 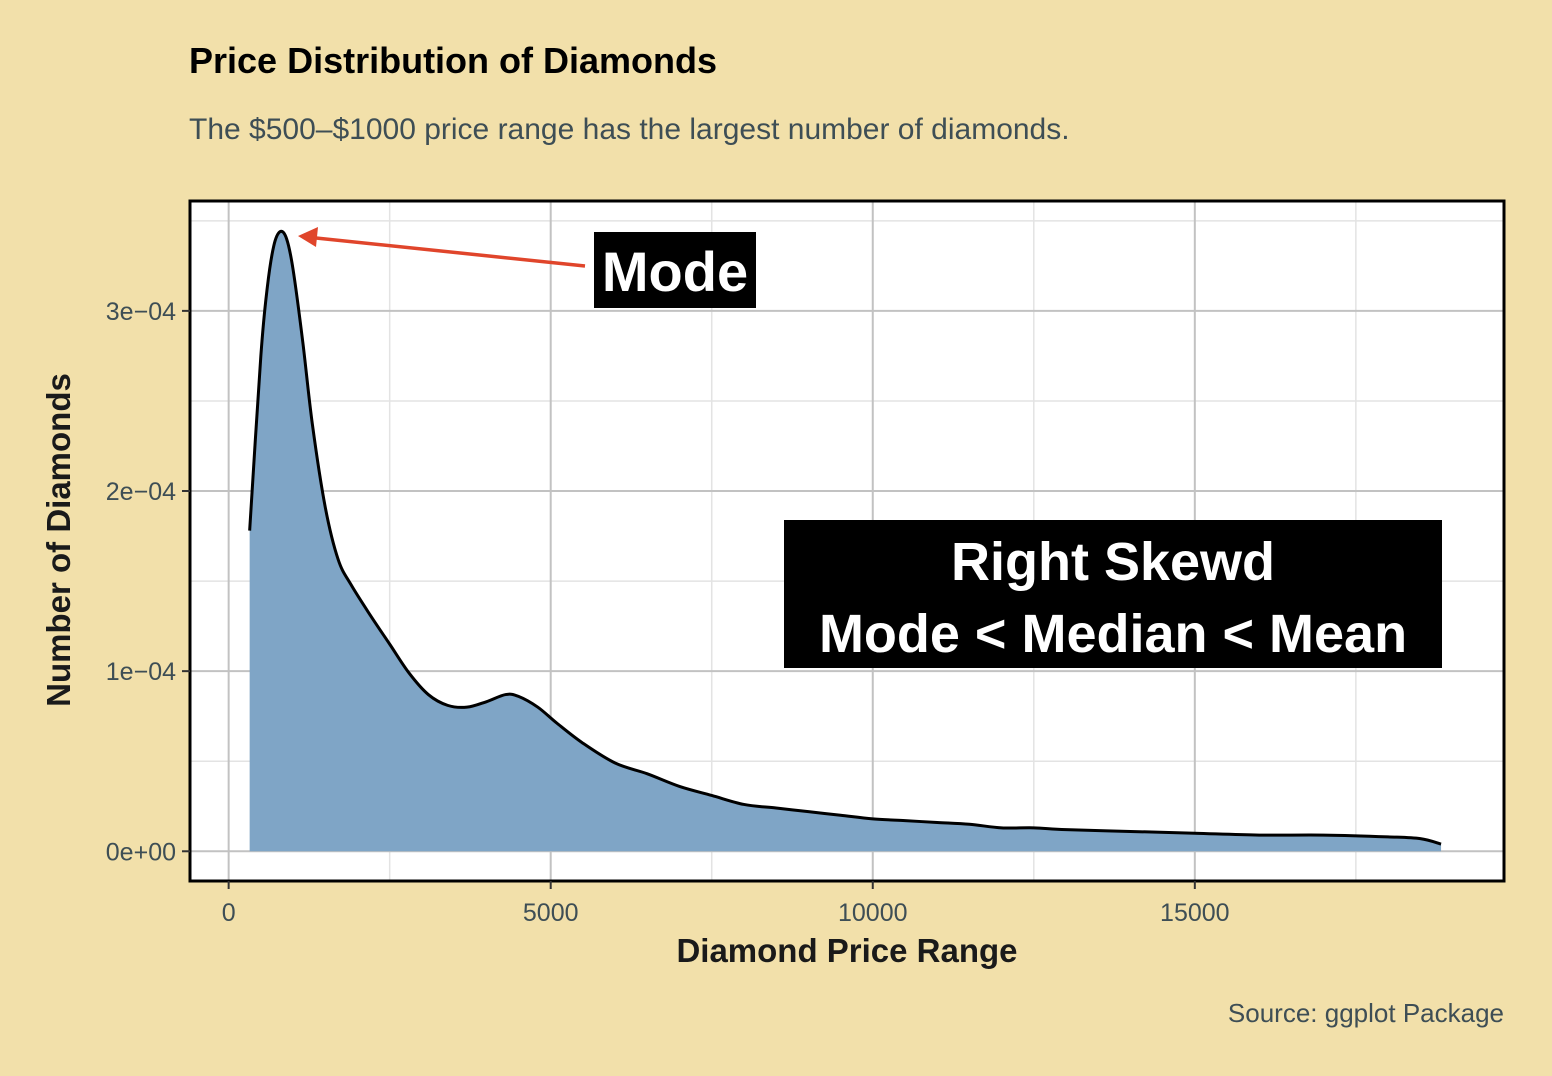 What do you see at coordinates (58, 540) in the screenshot?
I see `y-axis-title: Number of Diamonds` at bounding box center [58, 540].